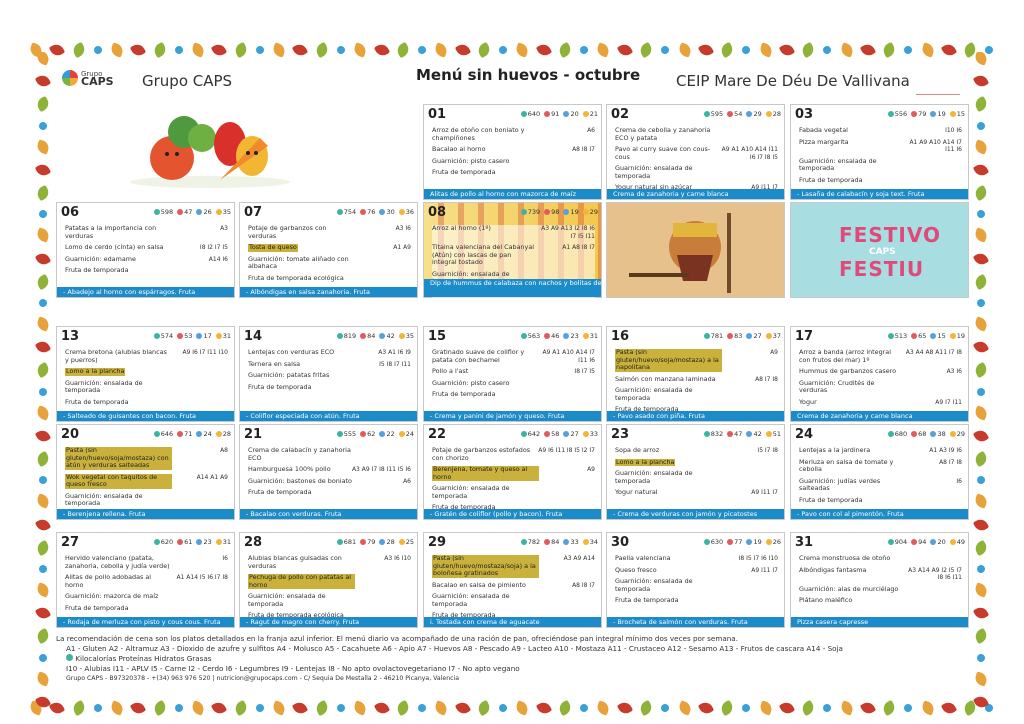  What do you see at coordinates (551, 114) in the screenshot?
I see `protein-value: 91` at bounding box center [551, 114].